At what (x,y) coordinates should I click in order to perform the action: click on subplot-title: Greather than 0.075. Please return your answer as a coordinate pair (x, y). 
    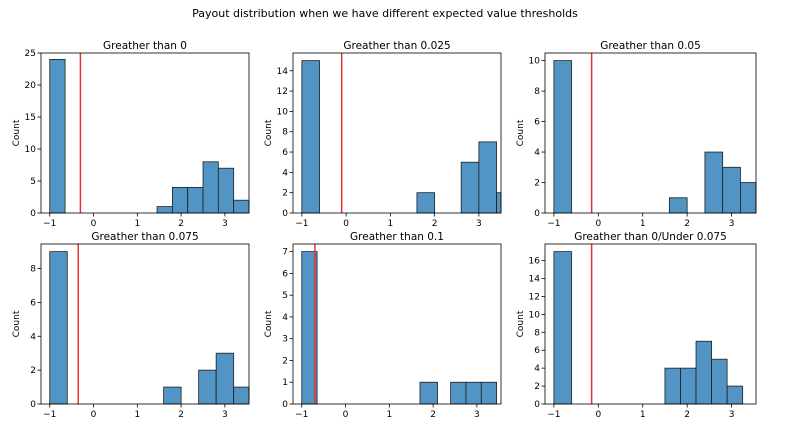
    Looking at the image, I should click on (144, 237).